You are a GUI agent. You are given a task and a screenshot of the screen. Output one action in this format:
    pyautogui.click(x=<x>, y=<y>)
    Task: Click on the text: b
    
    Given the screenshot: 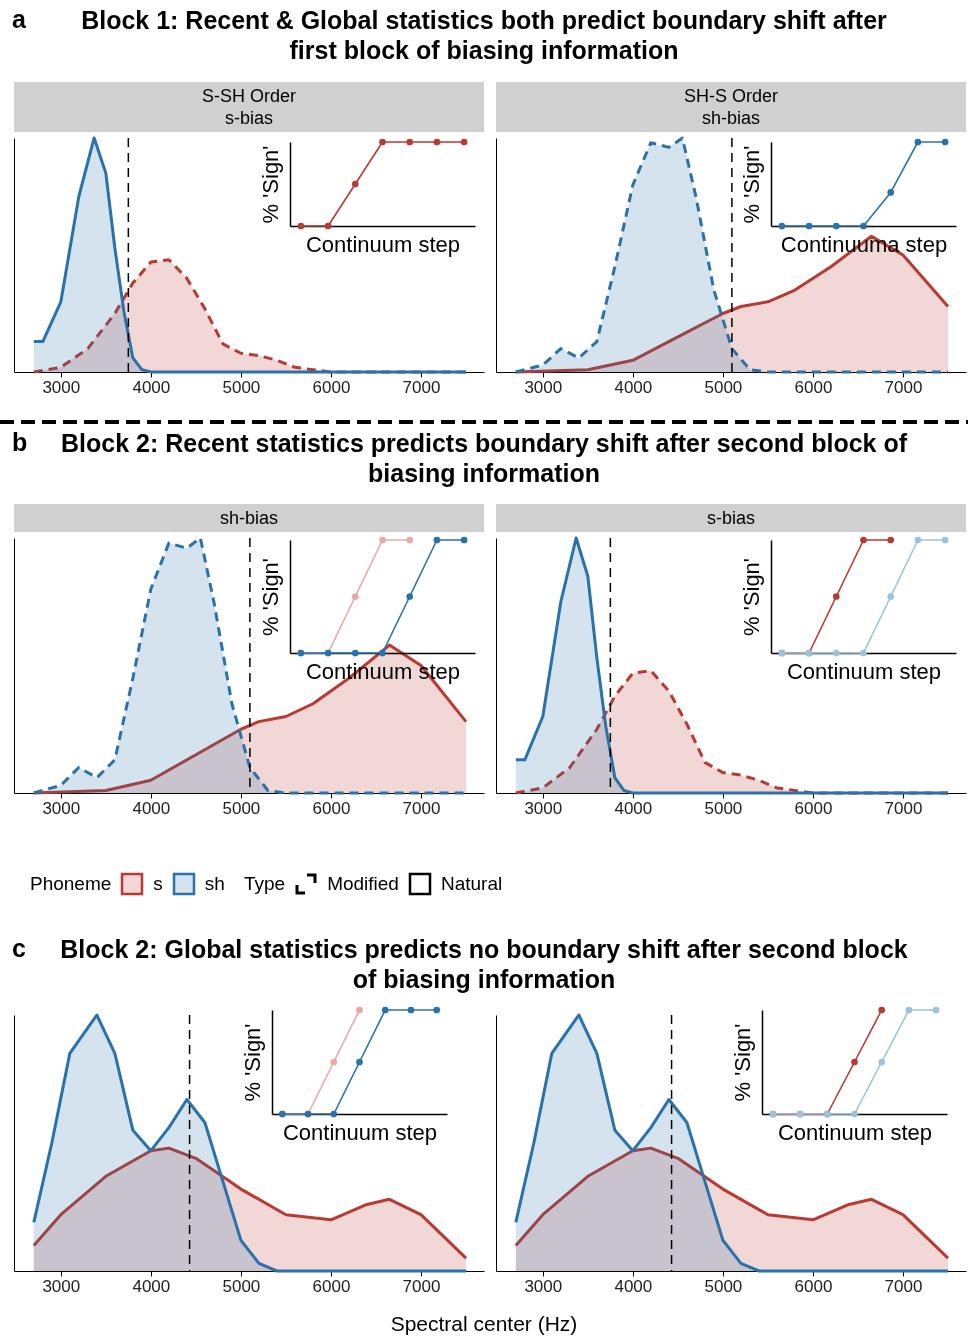 What is the action you would take?
    pyautogui.click(x=20, y=442)
    